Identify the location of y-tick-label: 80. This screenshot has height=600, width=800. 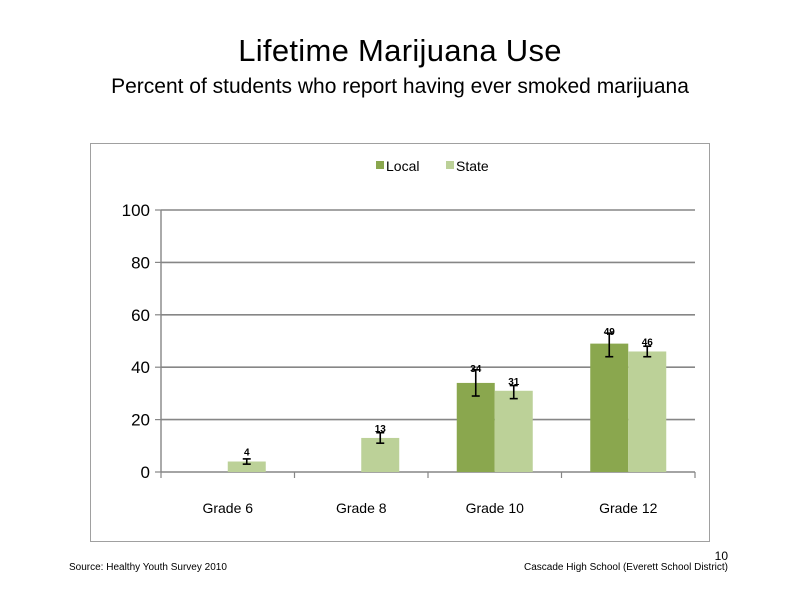
(140, 262).